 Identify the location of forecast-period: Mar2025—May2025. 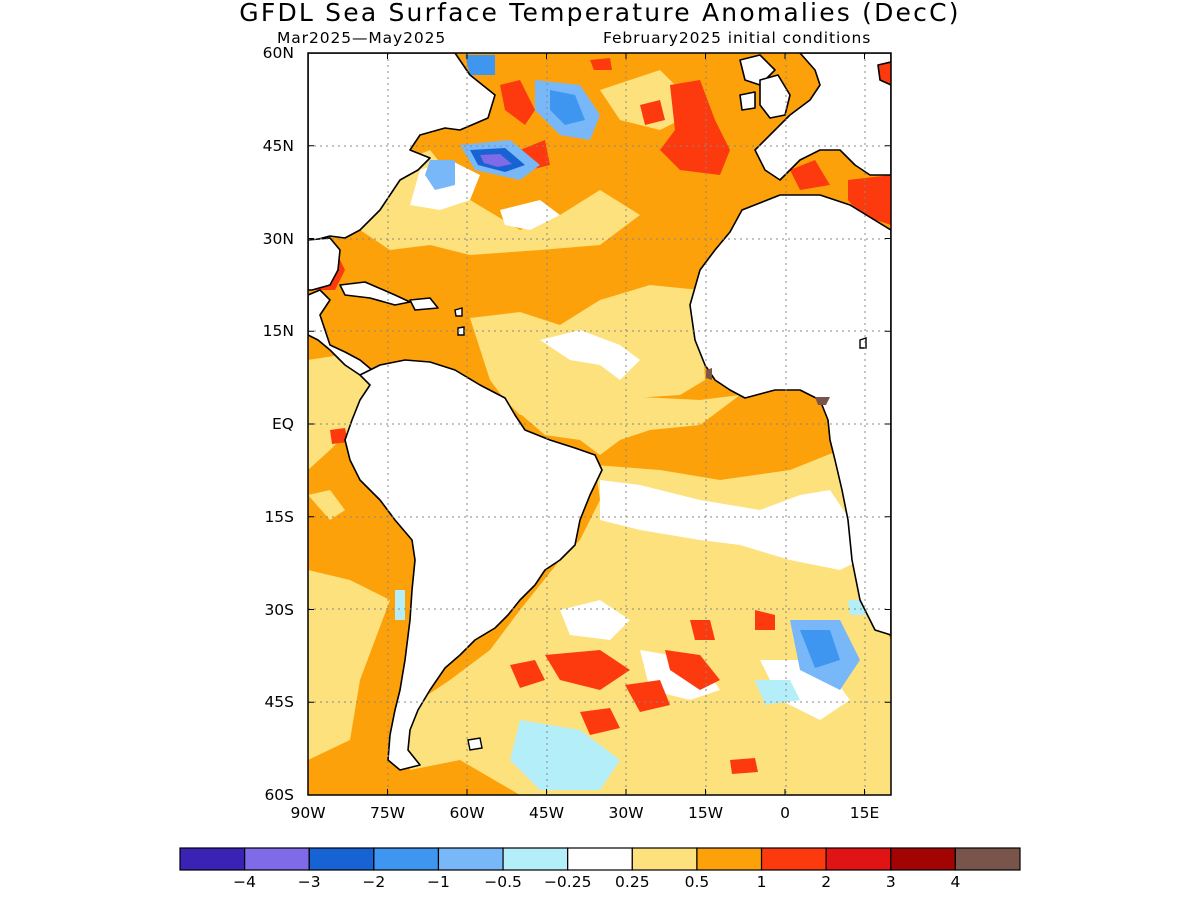
(362, 38).